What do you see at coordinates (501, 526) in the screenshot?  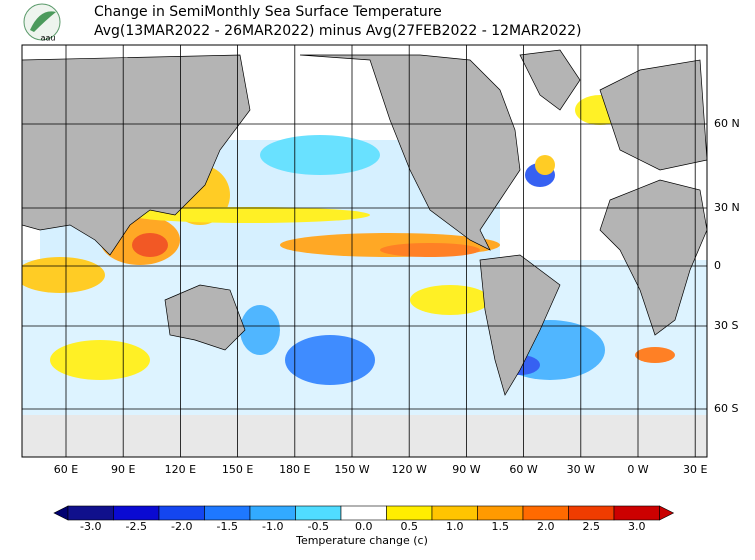 I see `colorbar-tick-label: 1.5` at bounding box center [501, 526].